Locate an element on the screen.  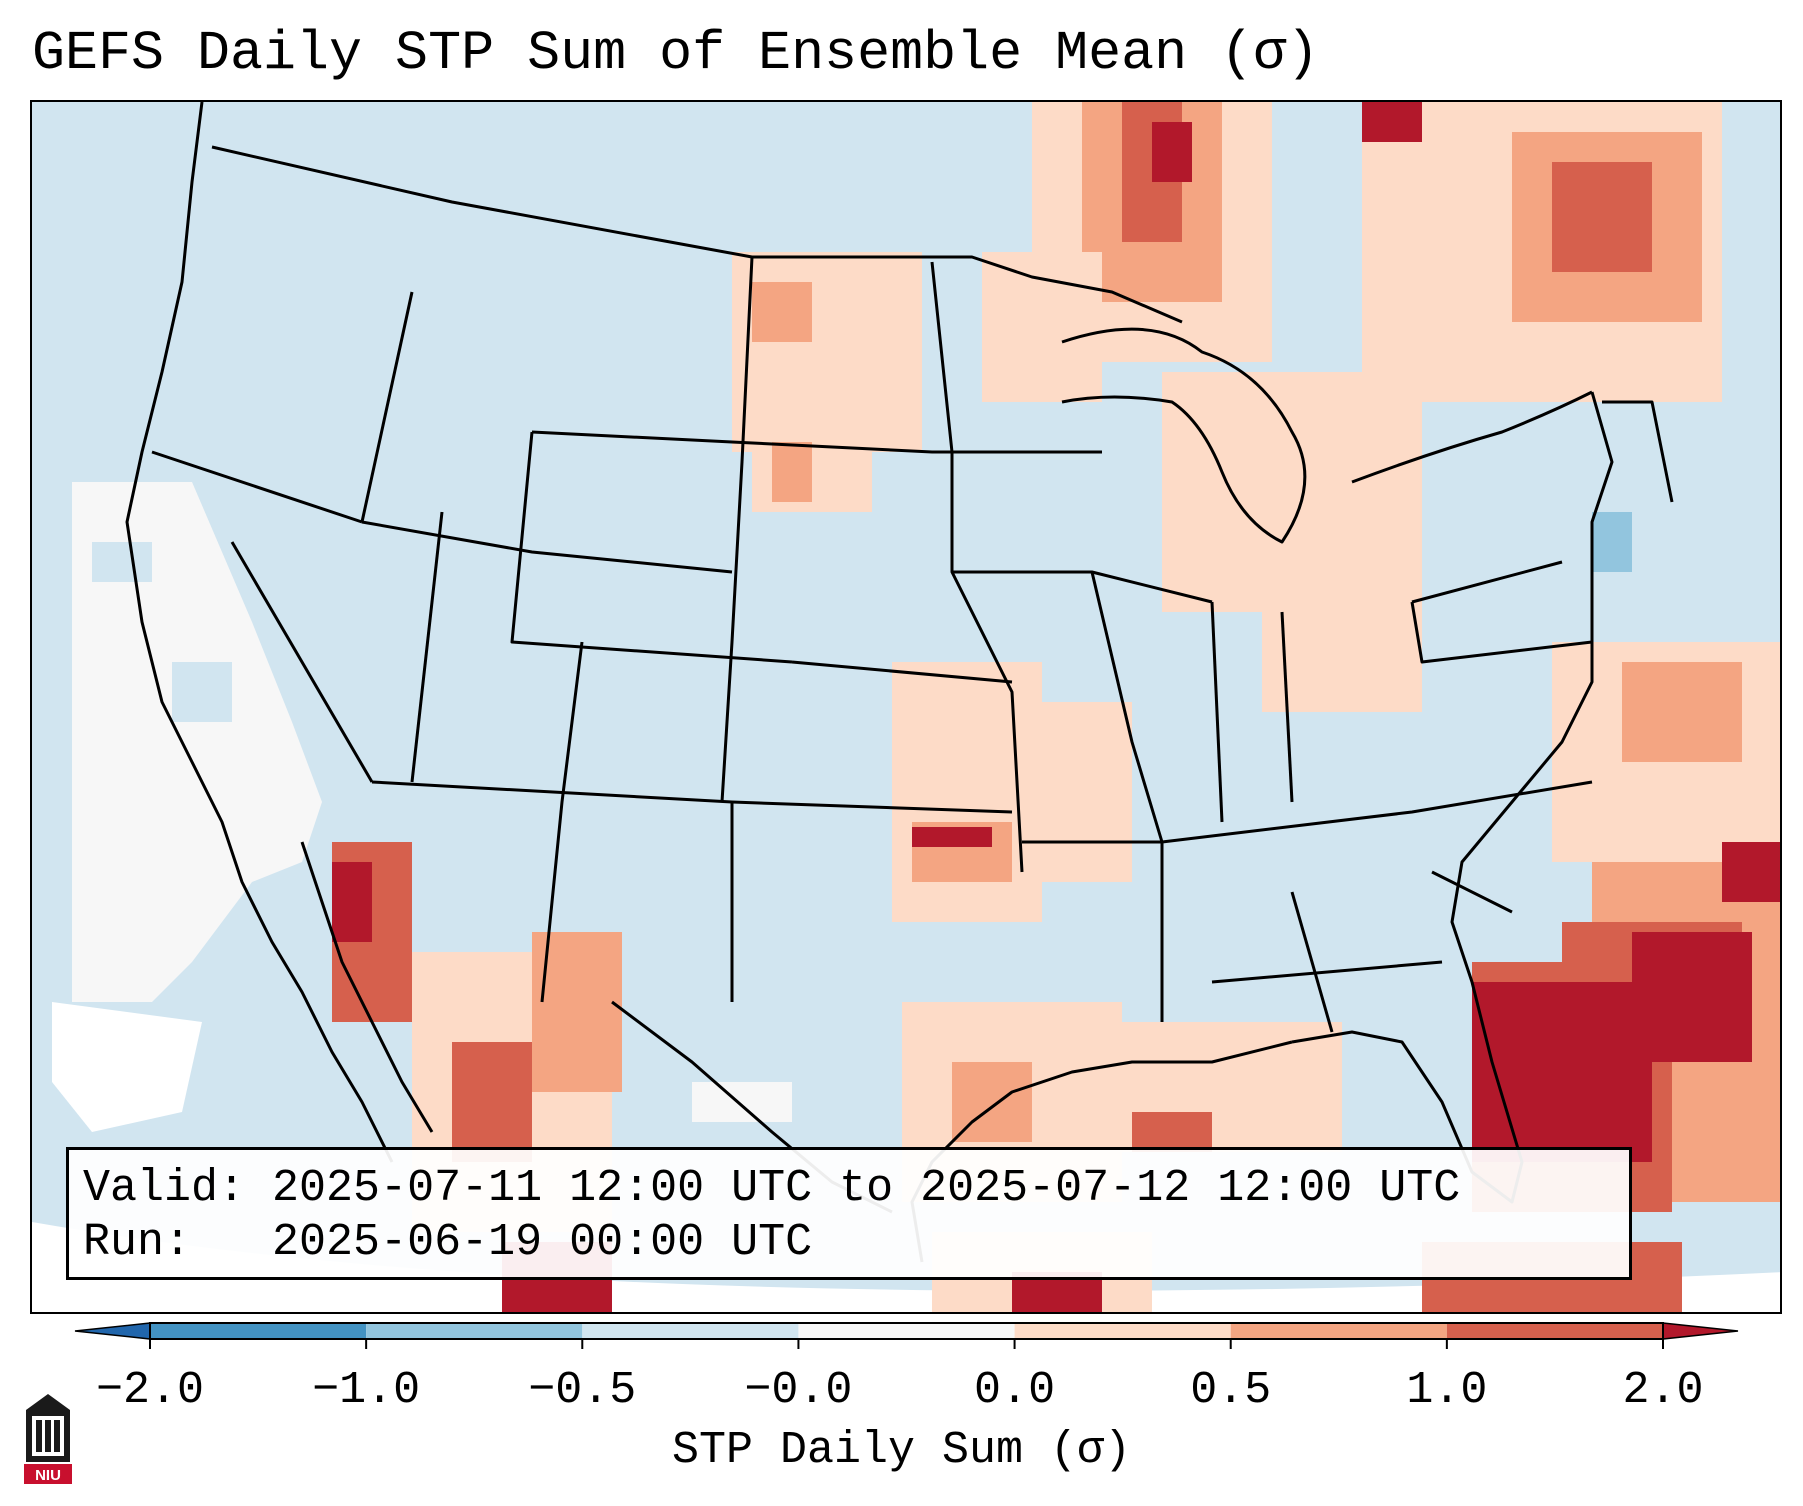
colorbar-frame is located at coordinates (906, 1331).